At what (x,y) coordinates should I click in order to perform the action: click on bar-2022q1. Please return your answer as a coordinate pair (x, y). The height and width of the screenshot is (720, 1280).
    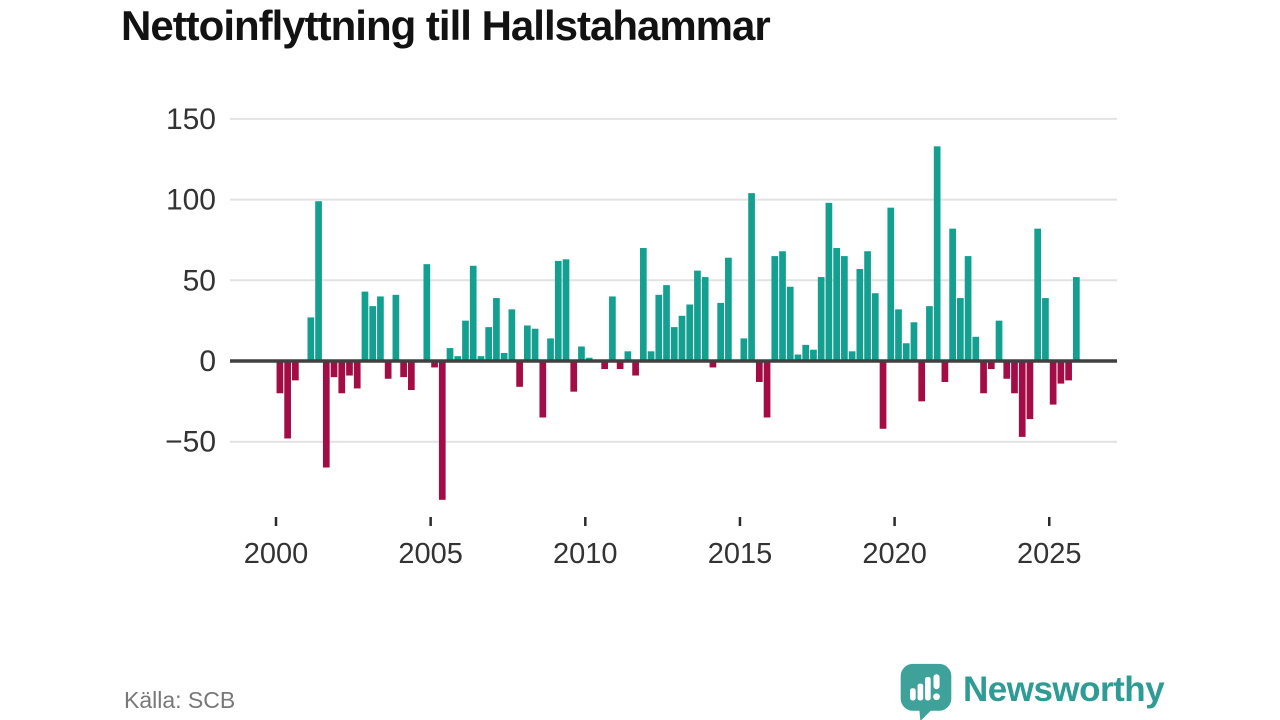
    Looking at the image, I should click on (960, 329).